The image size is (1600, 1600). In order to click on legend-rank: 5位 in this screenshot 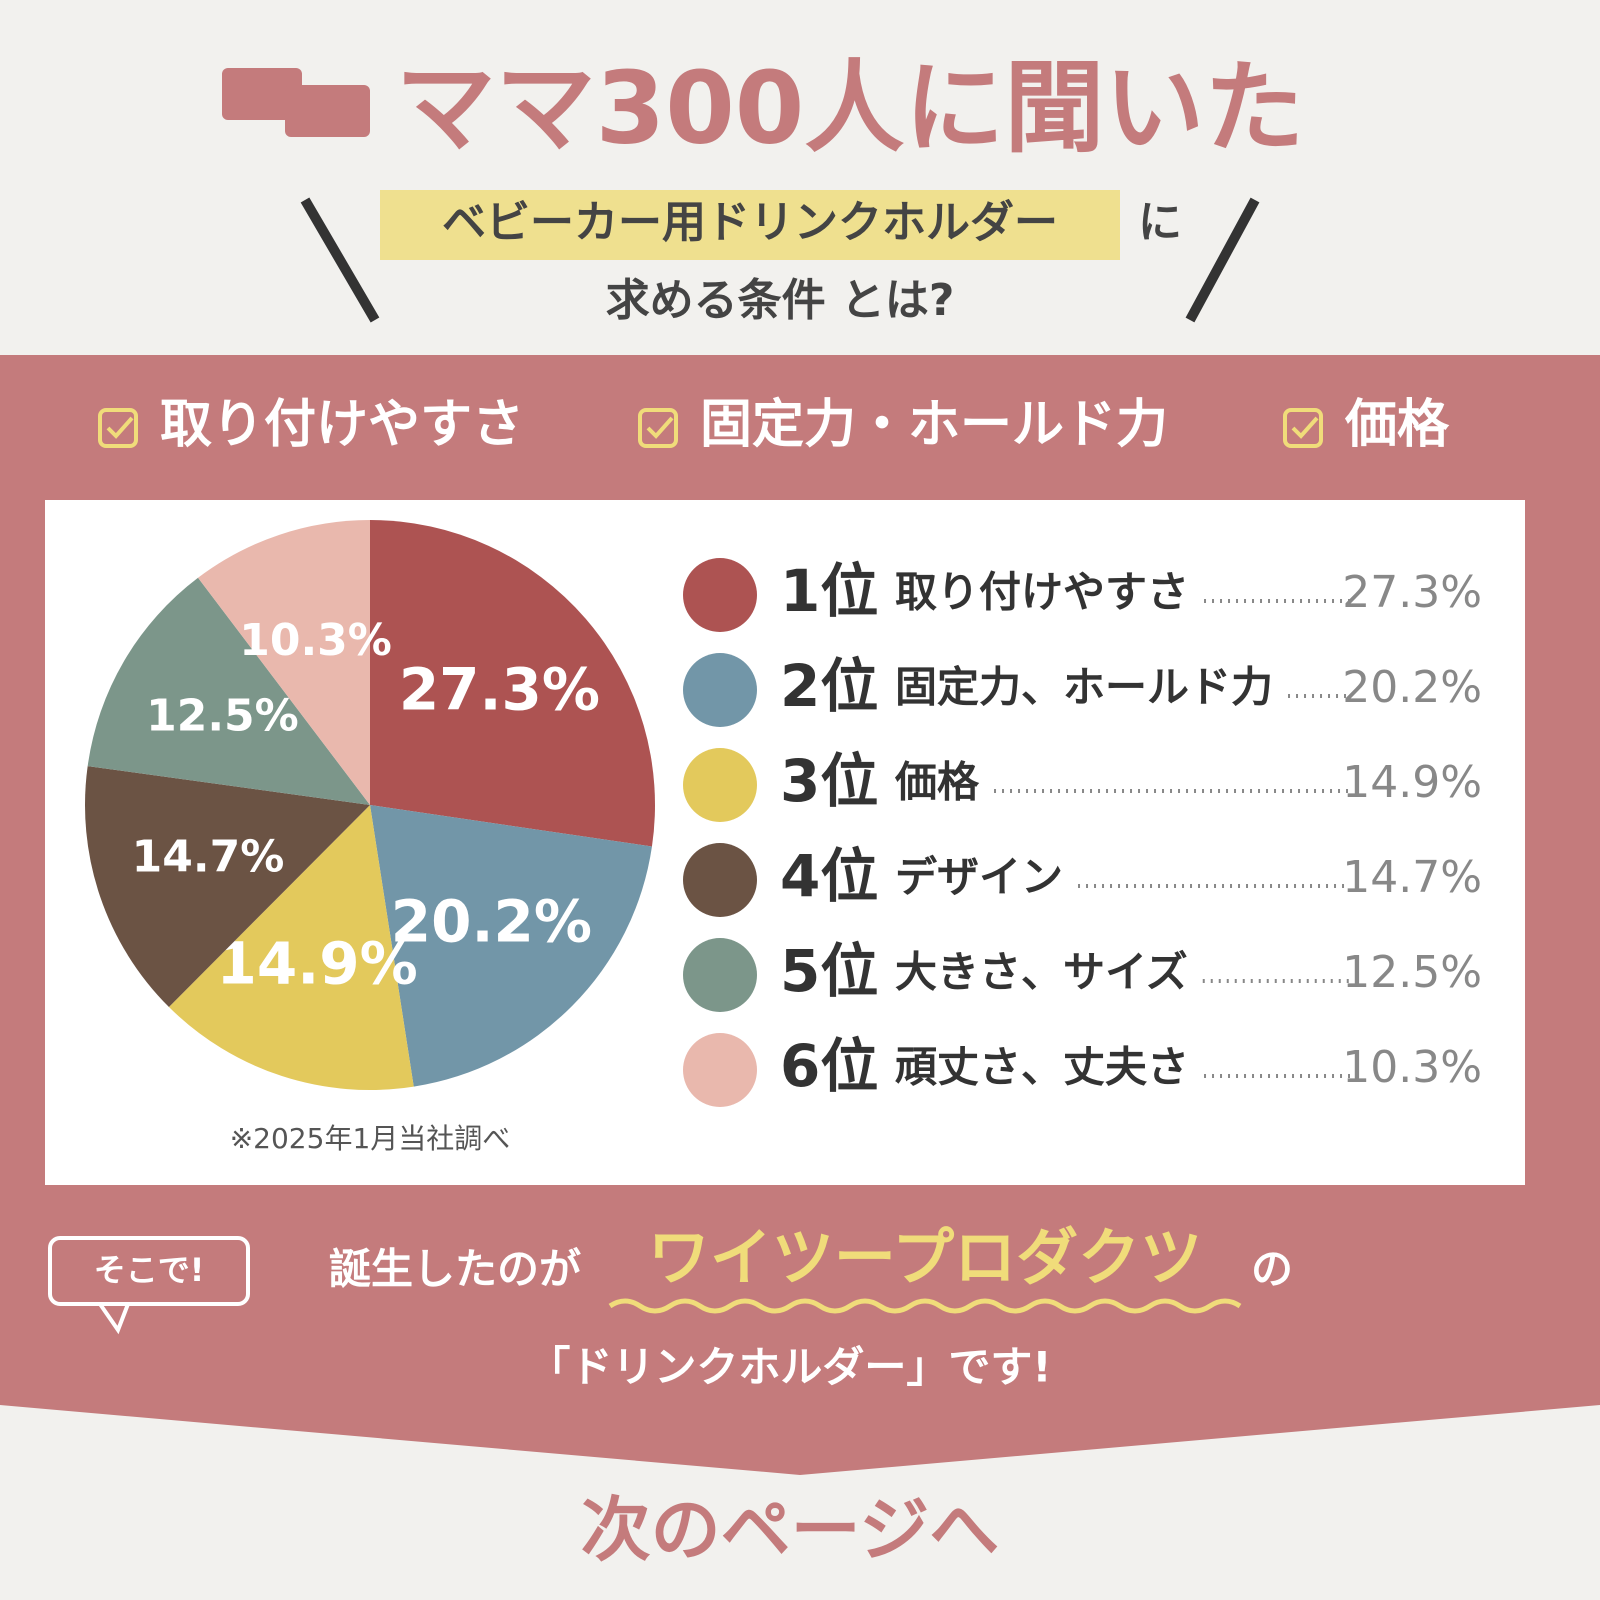, I will do `click(829, 971)`.